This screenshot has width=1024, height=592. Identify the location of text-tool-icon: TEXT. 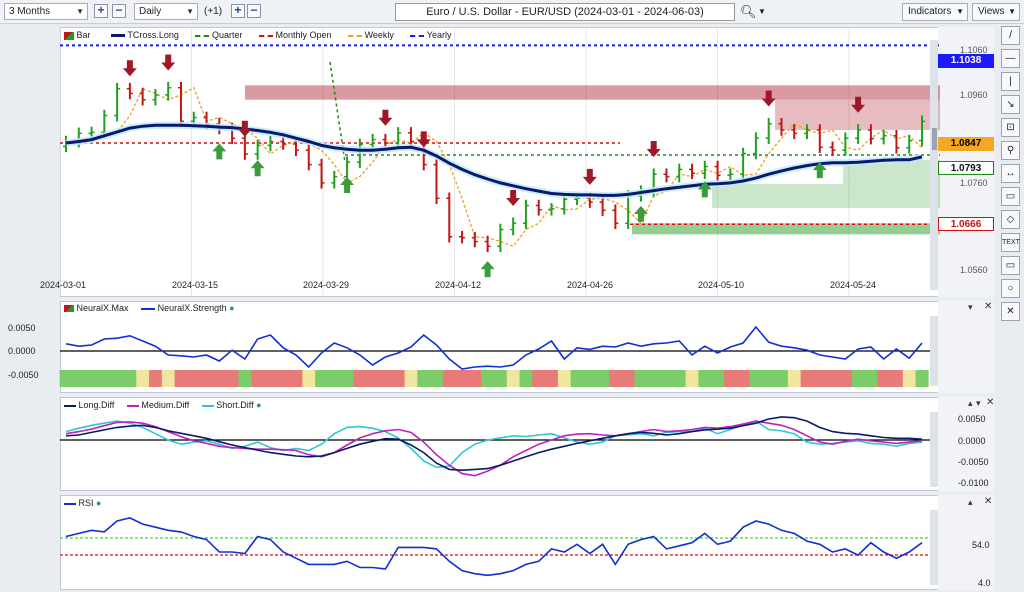
(1010, 242).